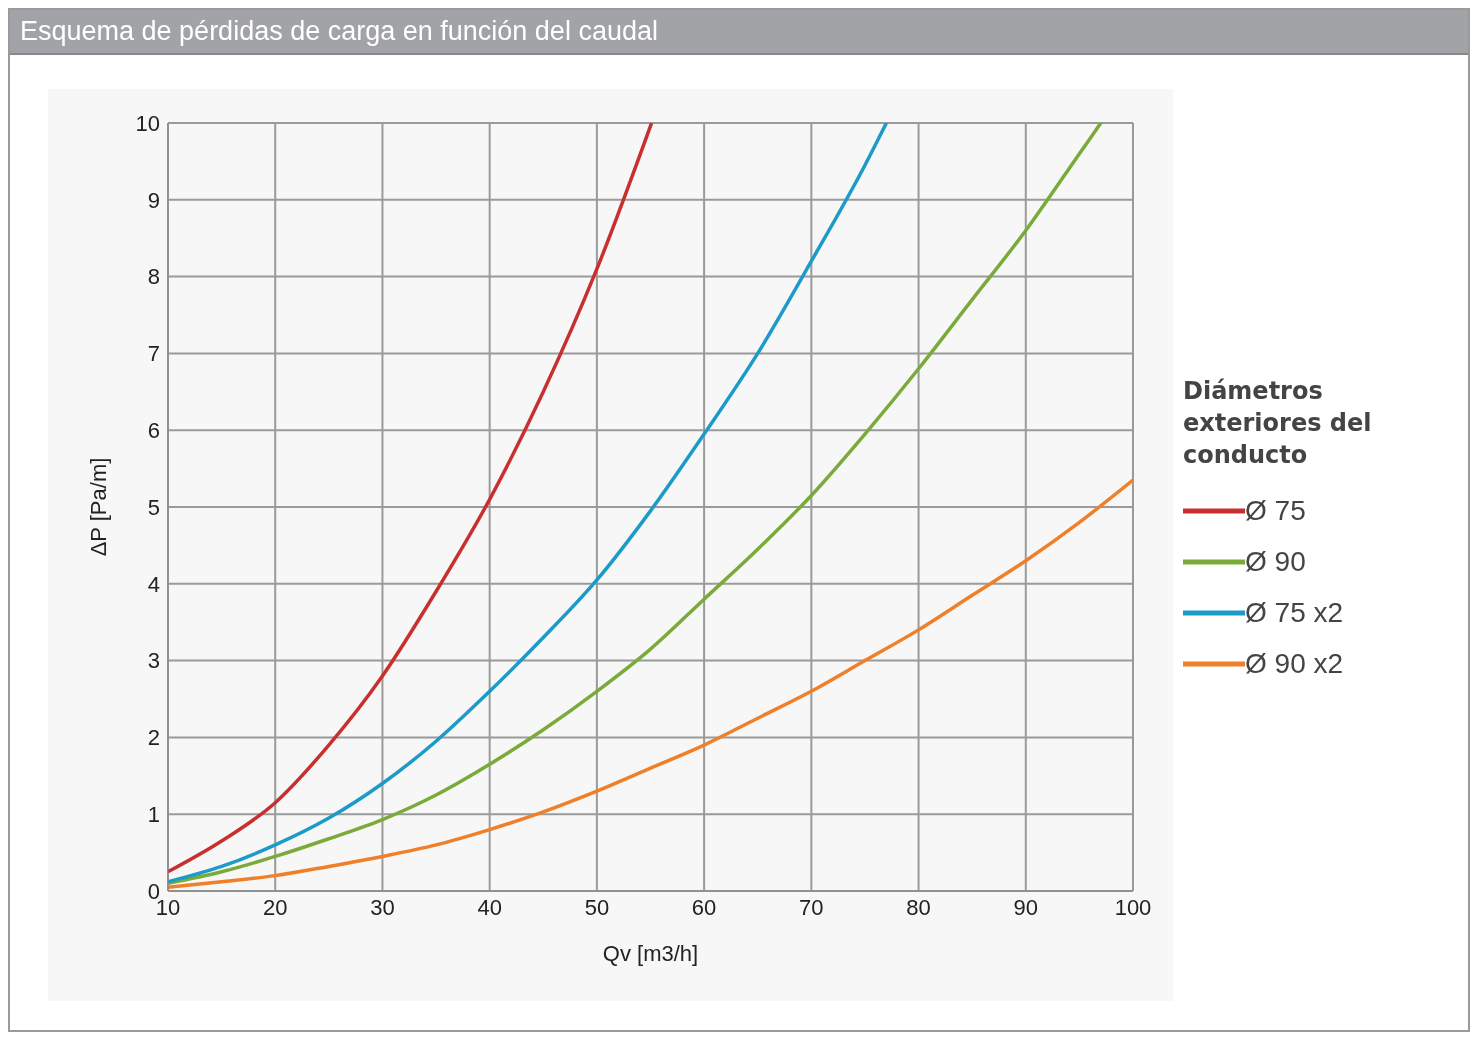 The width and height of the screenshot is (1475, 1040). I want to click on legend-label: Ø 90, so click(1275, 561).